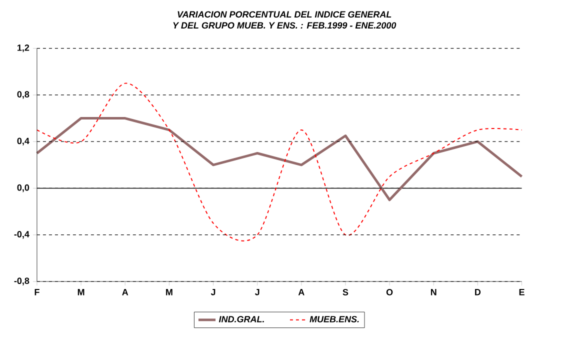  What do you see at coordinates (433, 292) in the screenshot?
I see `x-tick-label: N` at bounding box center [433, 292].